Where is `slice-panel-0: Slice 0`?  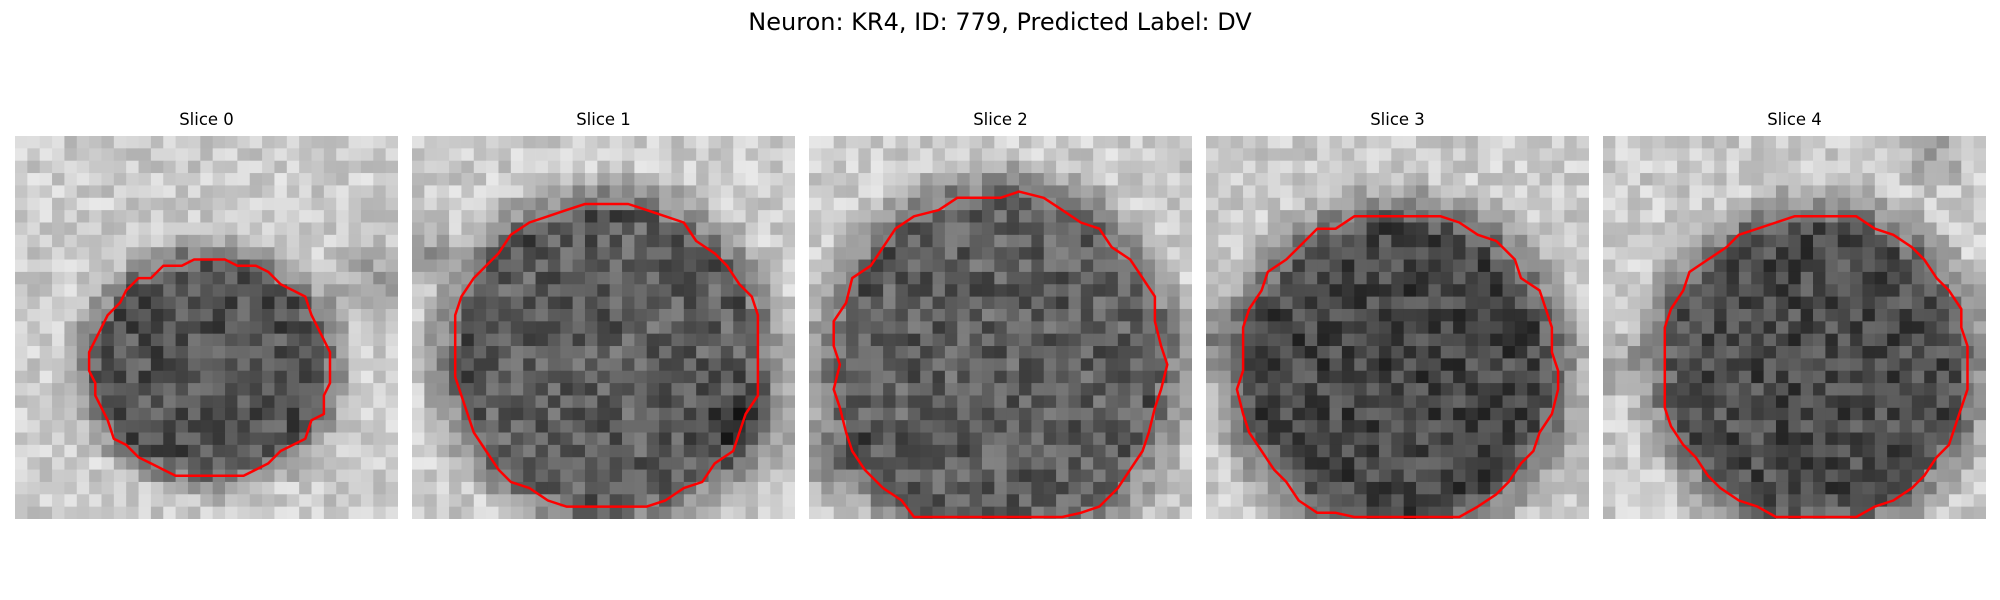 slice-panel-0: Slice 0 is located at coordinates (206, 313).